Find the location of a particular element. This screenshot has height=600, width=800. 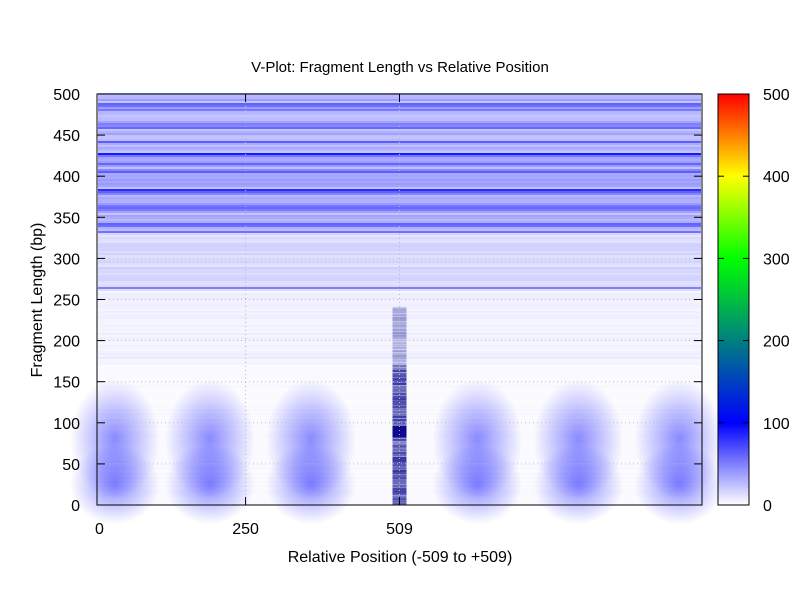

colorbar-tick-label: 500 is located at coordinates (776, 95).